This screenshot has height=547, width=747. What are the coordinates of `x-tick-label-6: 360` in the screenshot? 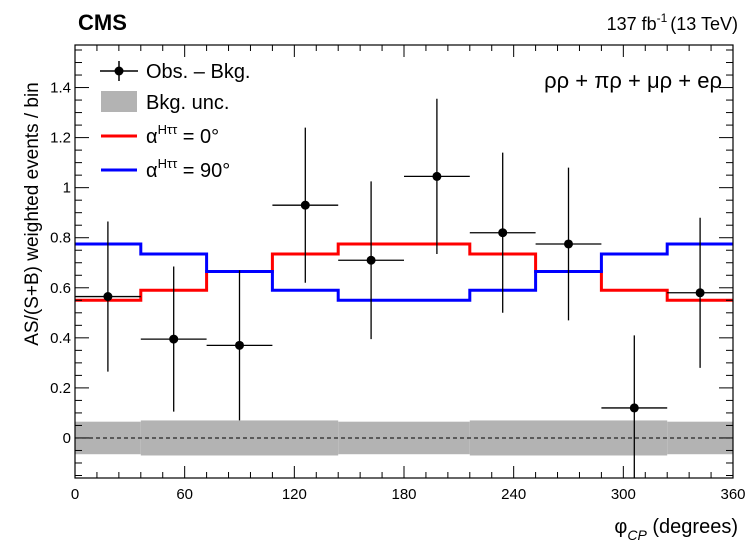 It's located at (732, 494).